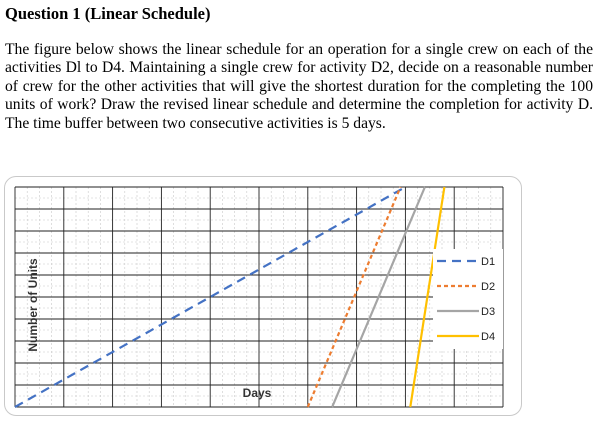 The image size is (596, 421). I want to click on series-line-d2, so click(354, 297).